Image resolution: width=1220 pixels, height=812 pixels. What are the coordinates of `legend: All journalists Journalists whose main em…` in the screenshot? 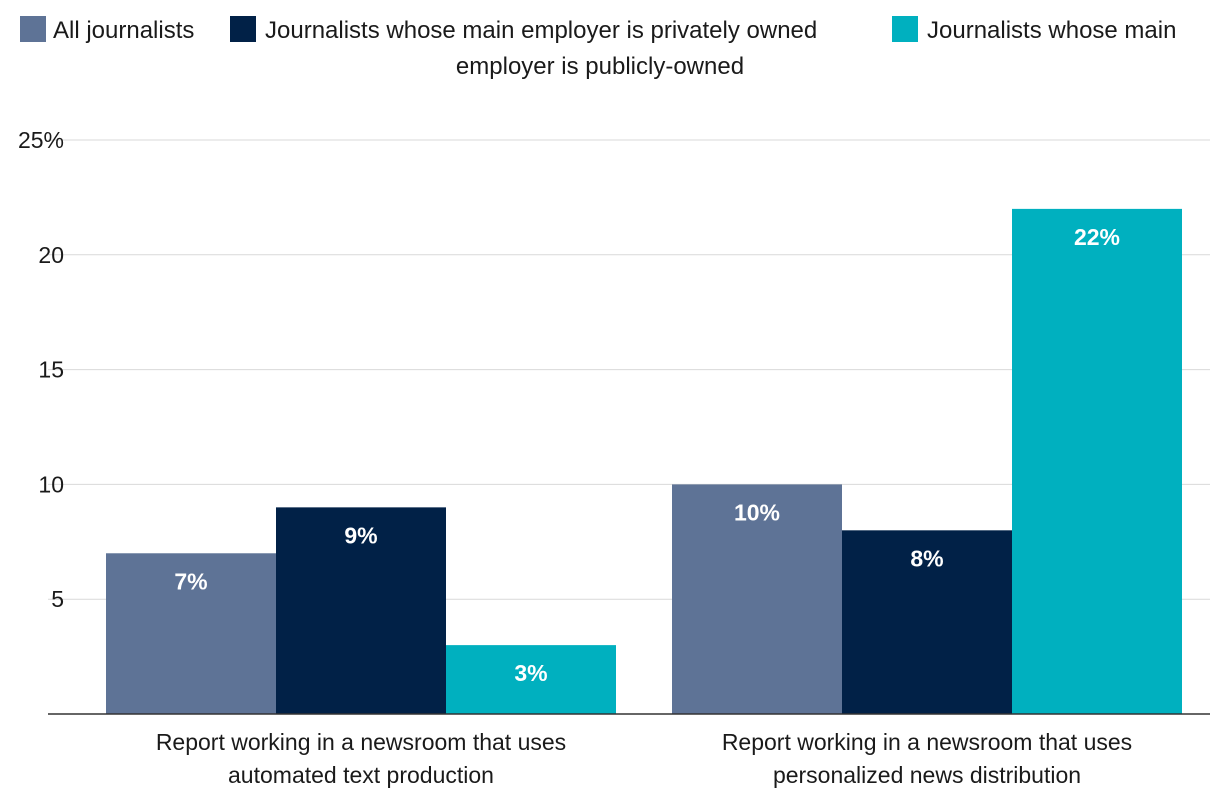 It's located at (598, 48).